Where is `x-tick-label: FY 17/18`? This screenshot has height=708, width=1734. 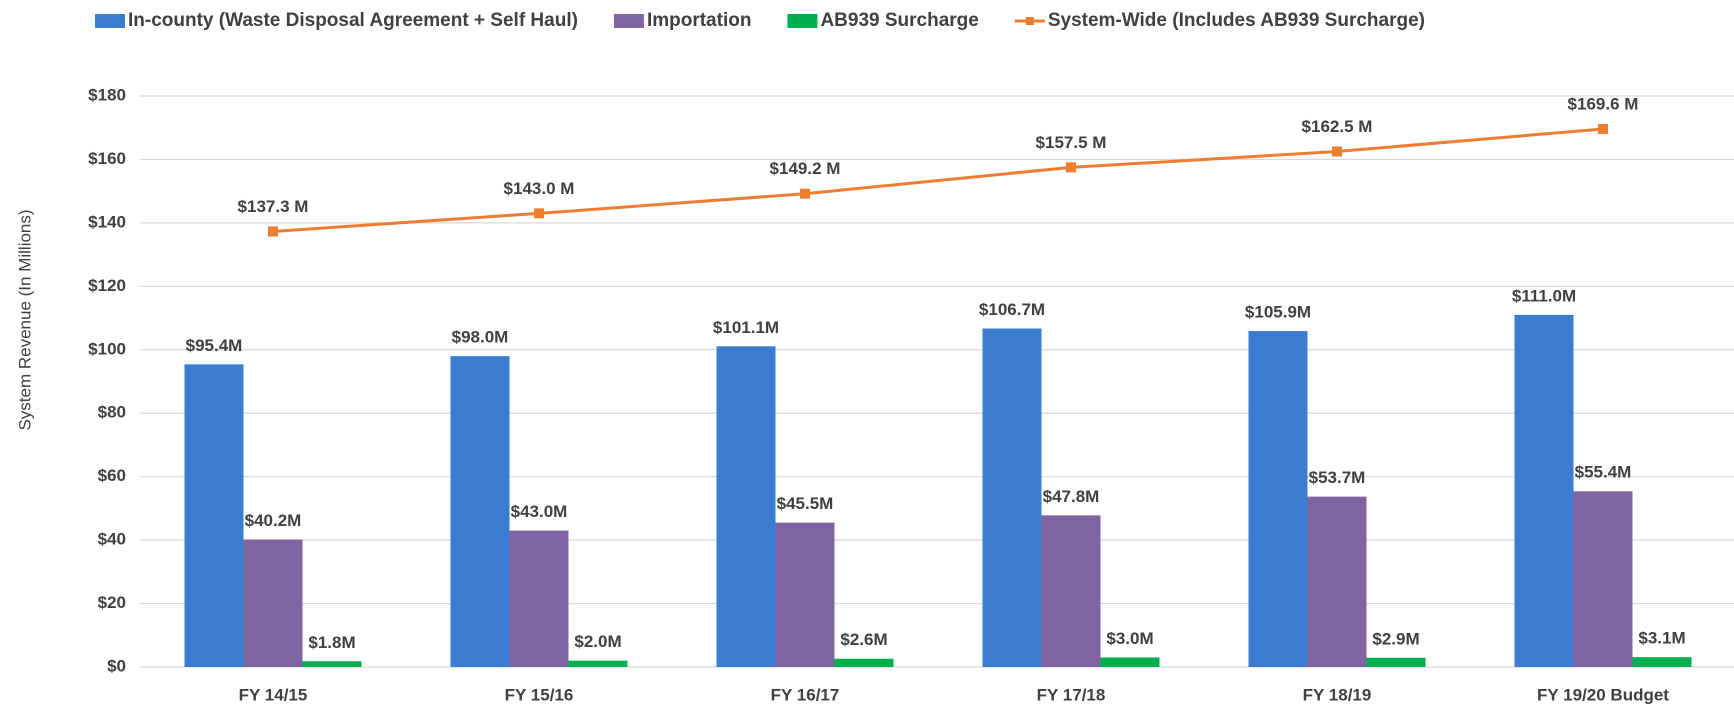 x-tick-label: FY 17/18 is located at coordinates (1071, 694).